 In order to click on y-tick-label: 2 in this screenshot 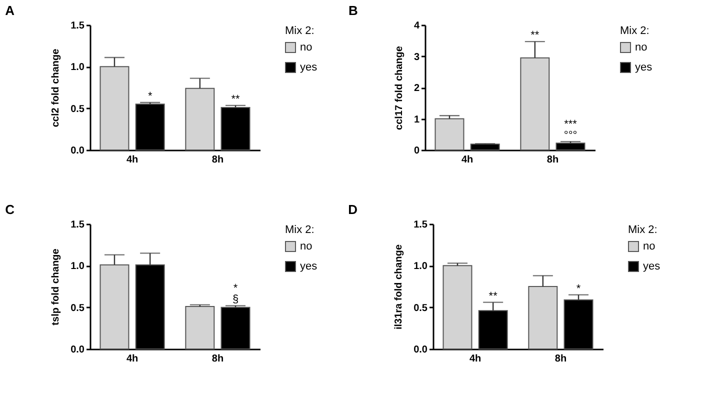, I will do `click(417, 88)`.